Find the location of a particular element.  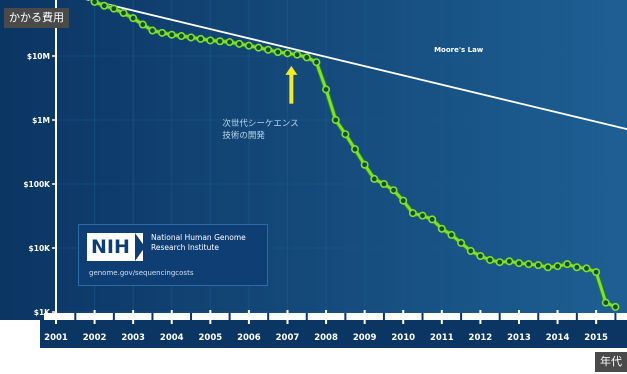

nih-logo-text: NIH is located at coordinates (110, 247).